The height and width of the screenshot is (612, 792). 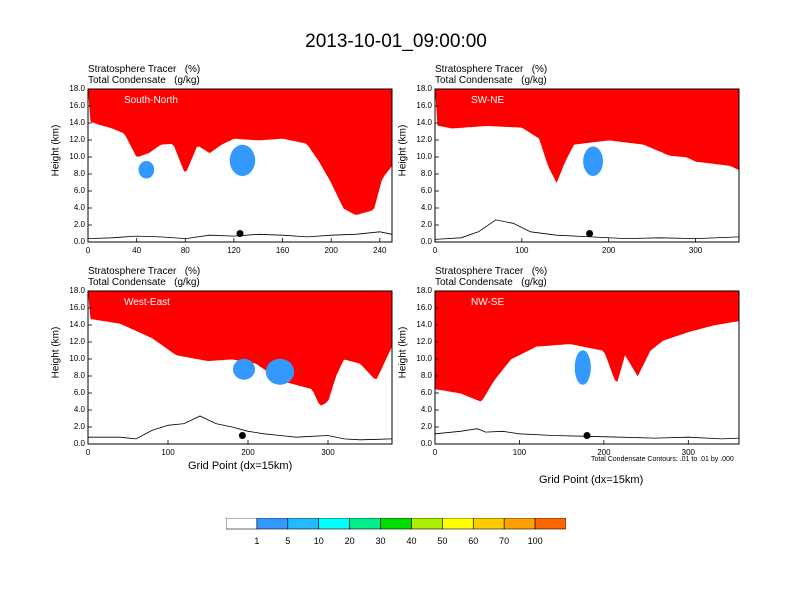 I want to click on colorbar-label: 10, so click(x=318, y=541).